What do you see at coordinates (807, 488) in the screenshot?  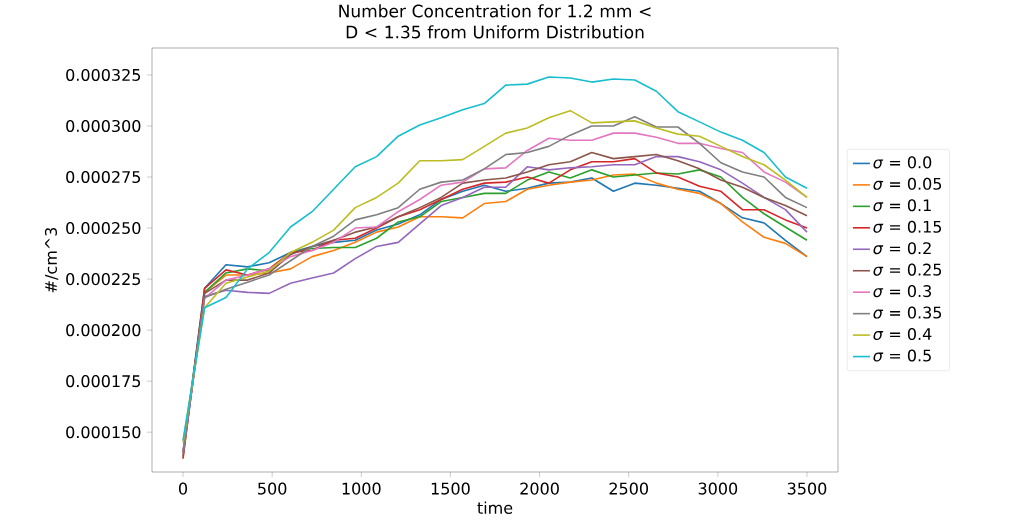 I see `x-tick-label: 3500` at bounding box center [807, 488].